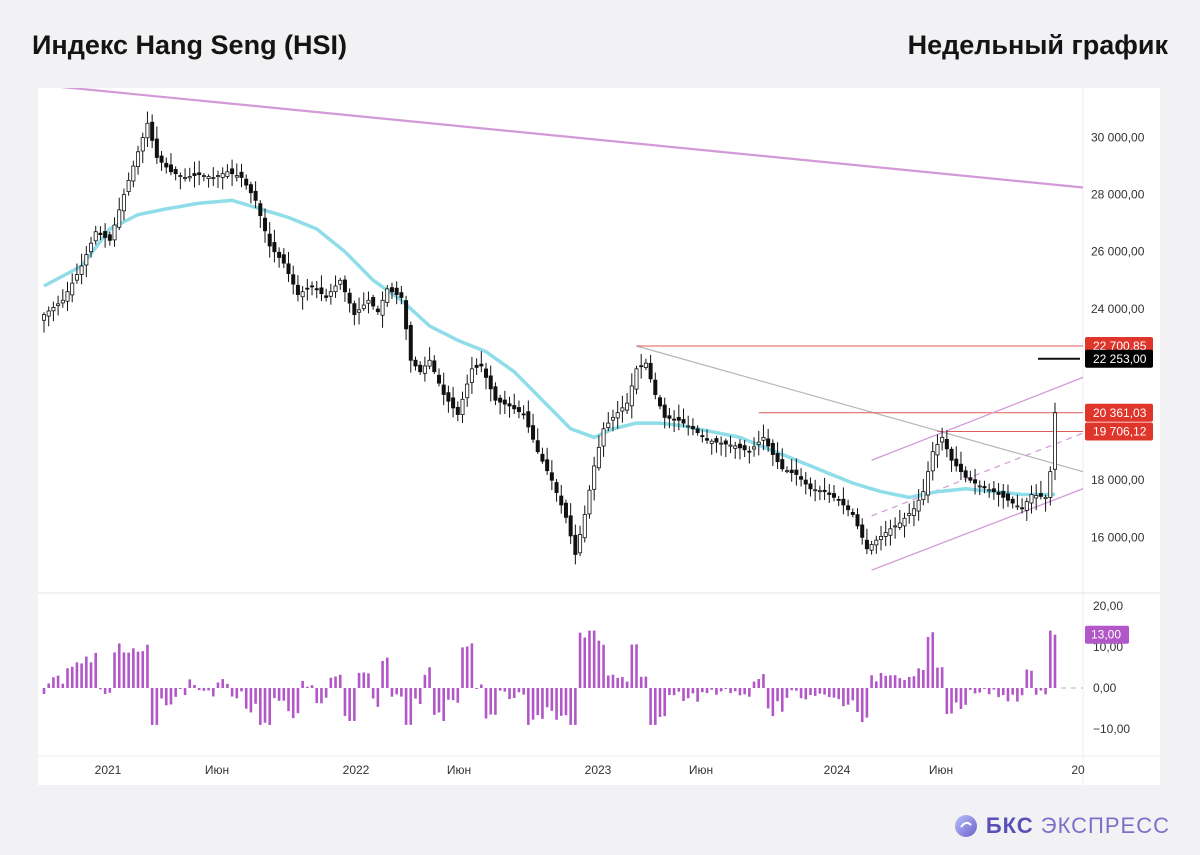  Describe the element at coordinates (190, 45) in the screenshot. I see `chart-title: Индекс Hang Seng (HSI)` at that location.